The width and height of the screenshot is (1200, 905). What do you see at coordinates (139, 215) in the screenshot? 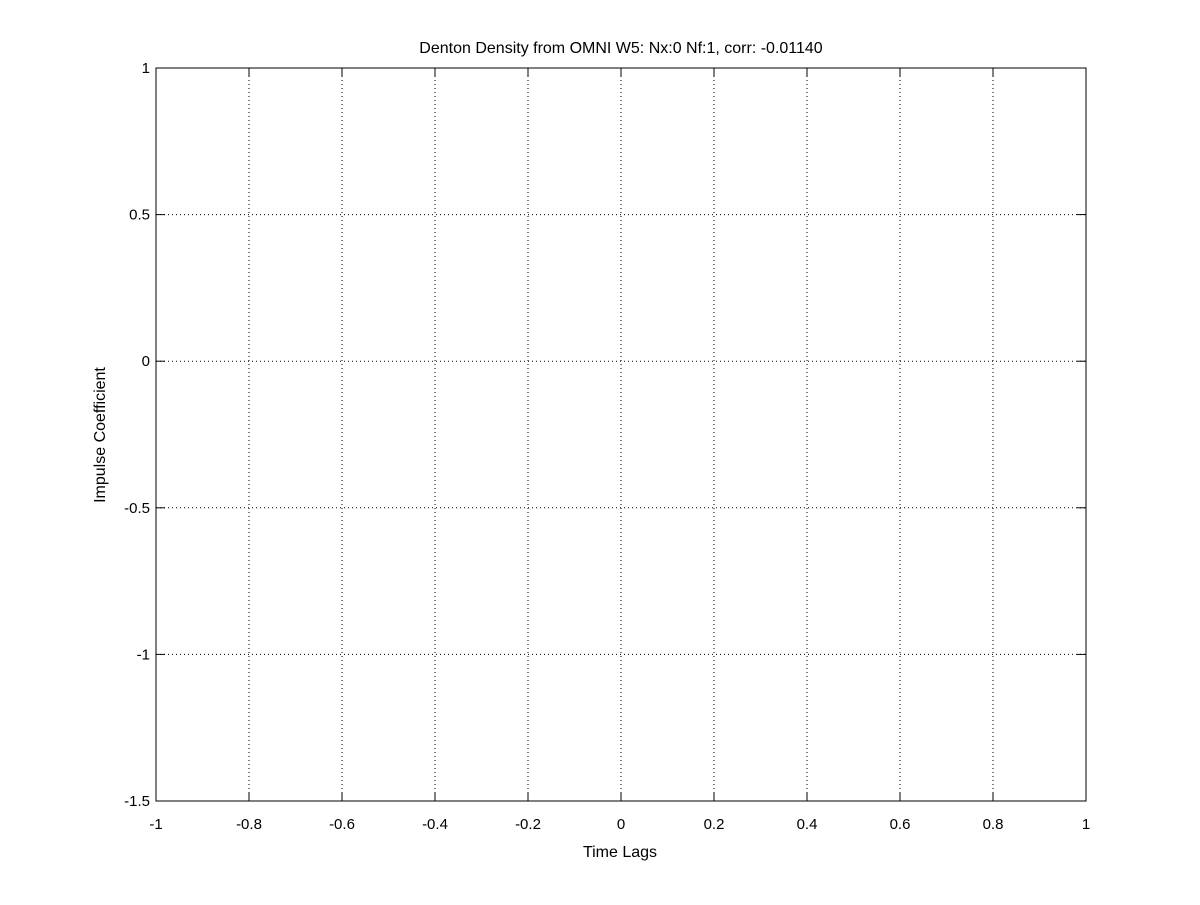
I see `y-tick-label: 0.5` at bounding box center [139, 215].